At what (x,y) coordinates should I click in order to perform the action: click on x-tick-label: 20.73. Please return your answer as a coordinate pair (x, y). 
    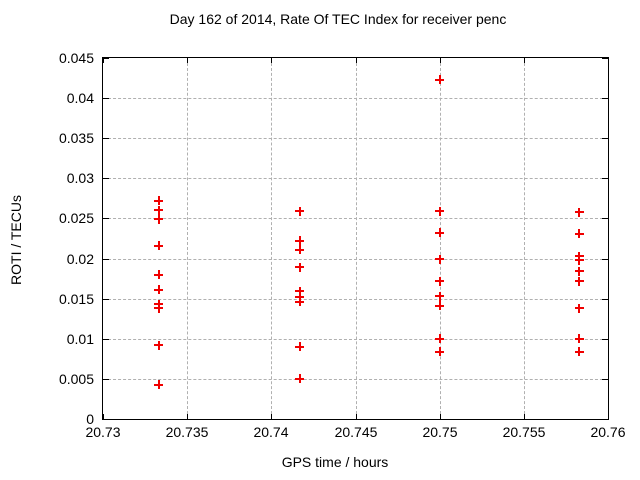
    Looking at the image, I should click on (103, 432).